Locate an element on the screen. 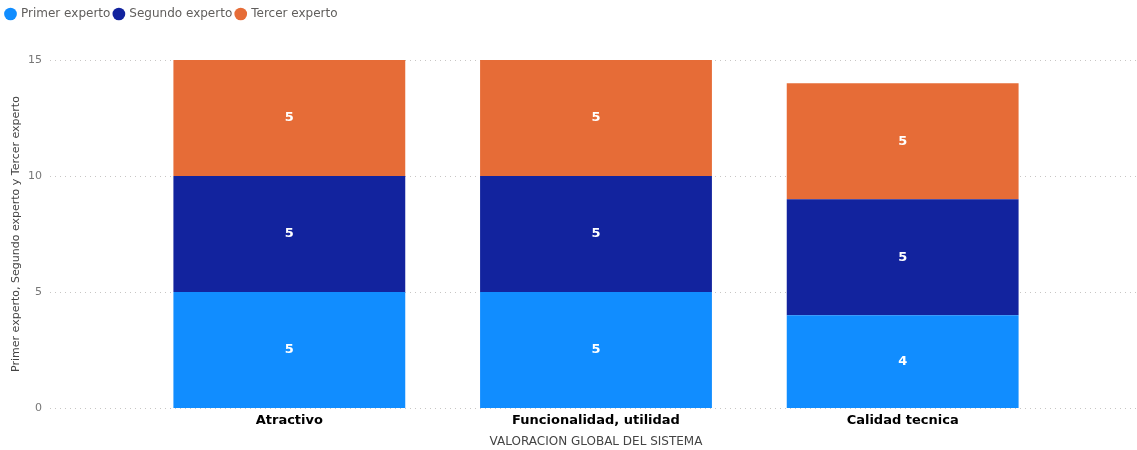 Image resolution: width=1137 pixels, height=450 pixels. y-tick-label: 15 is located at coordinates (35, 59).